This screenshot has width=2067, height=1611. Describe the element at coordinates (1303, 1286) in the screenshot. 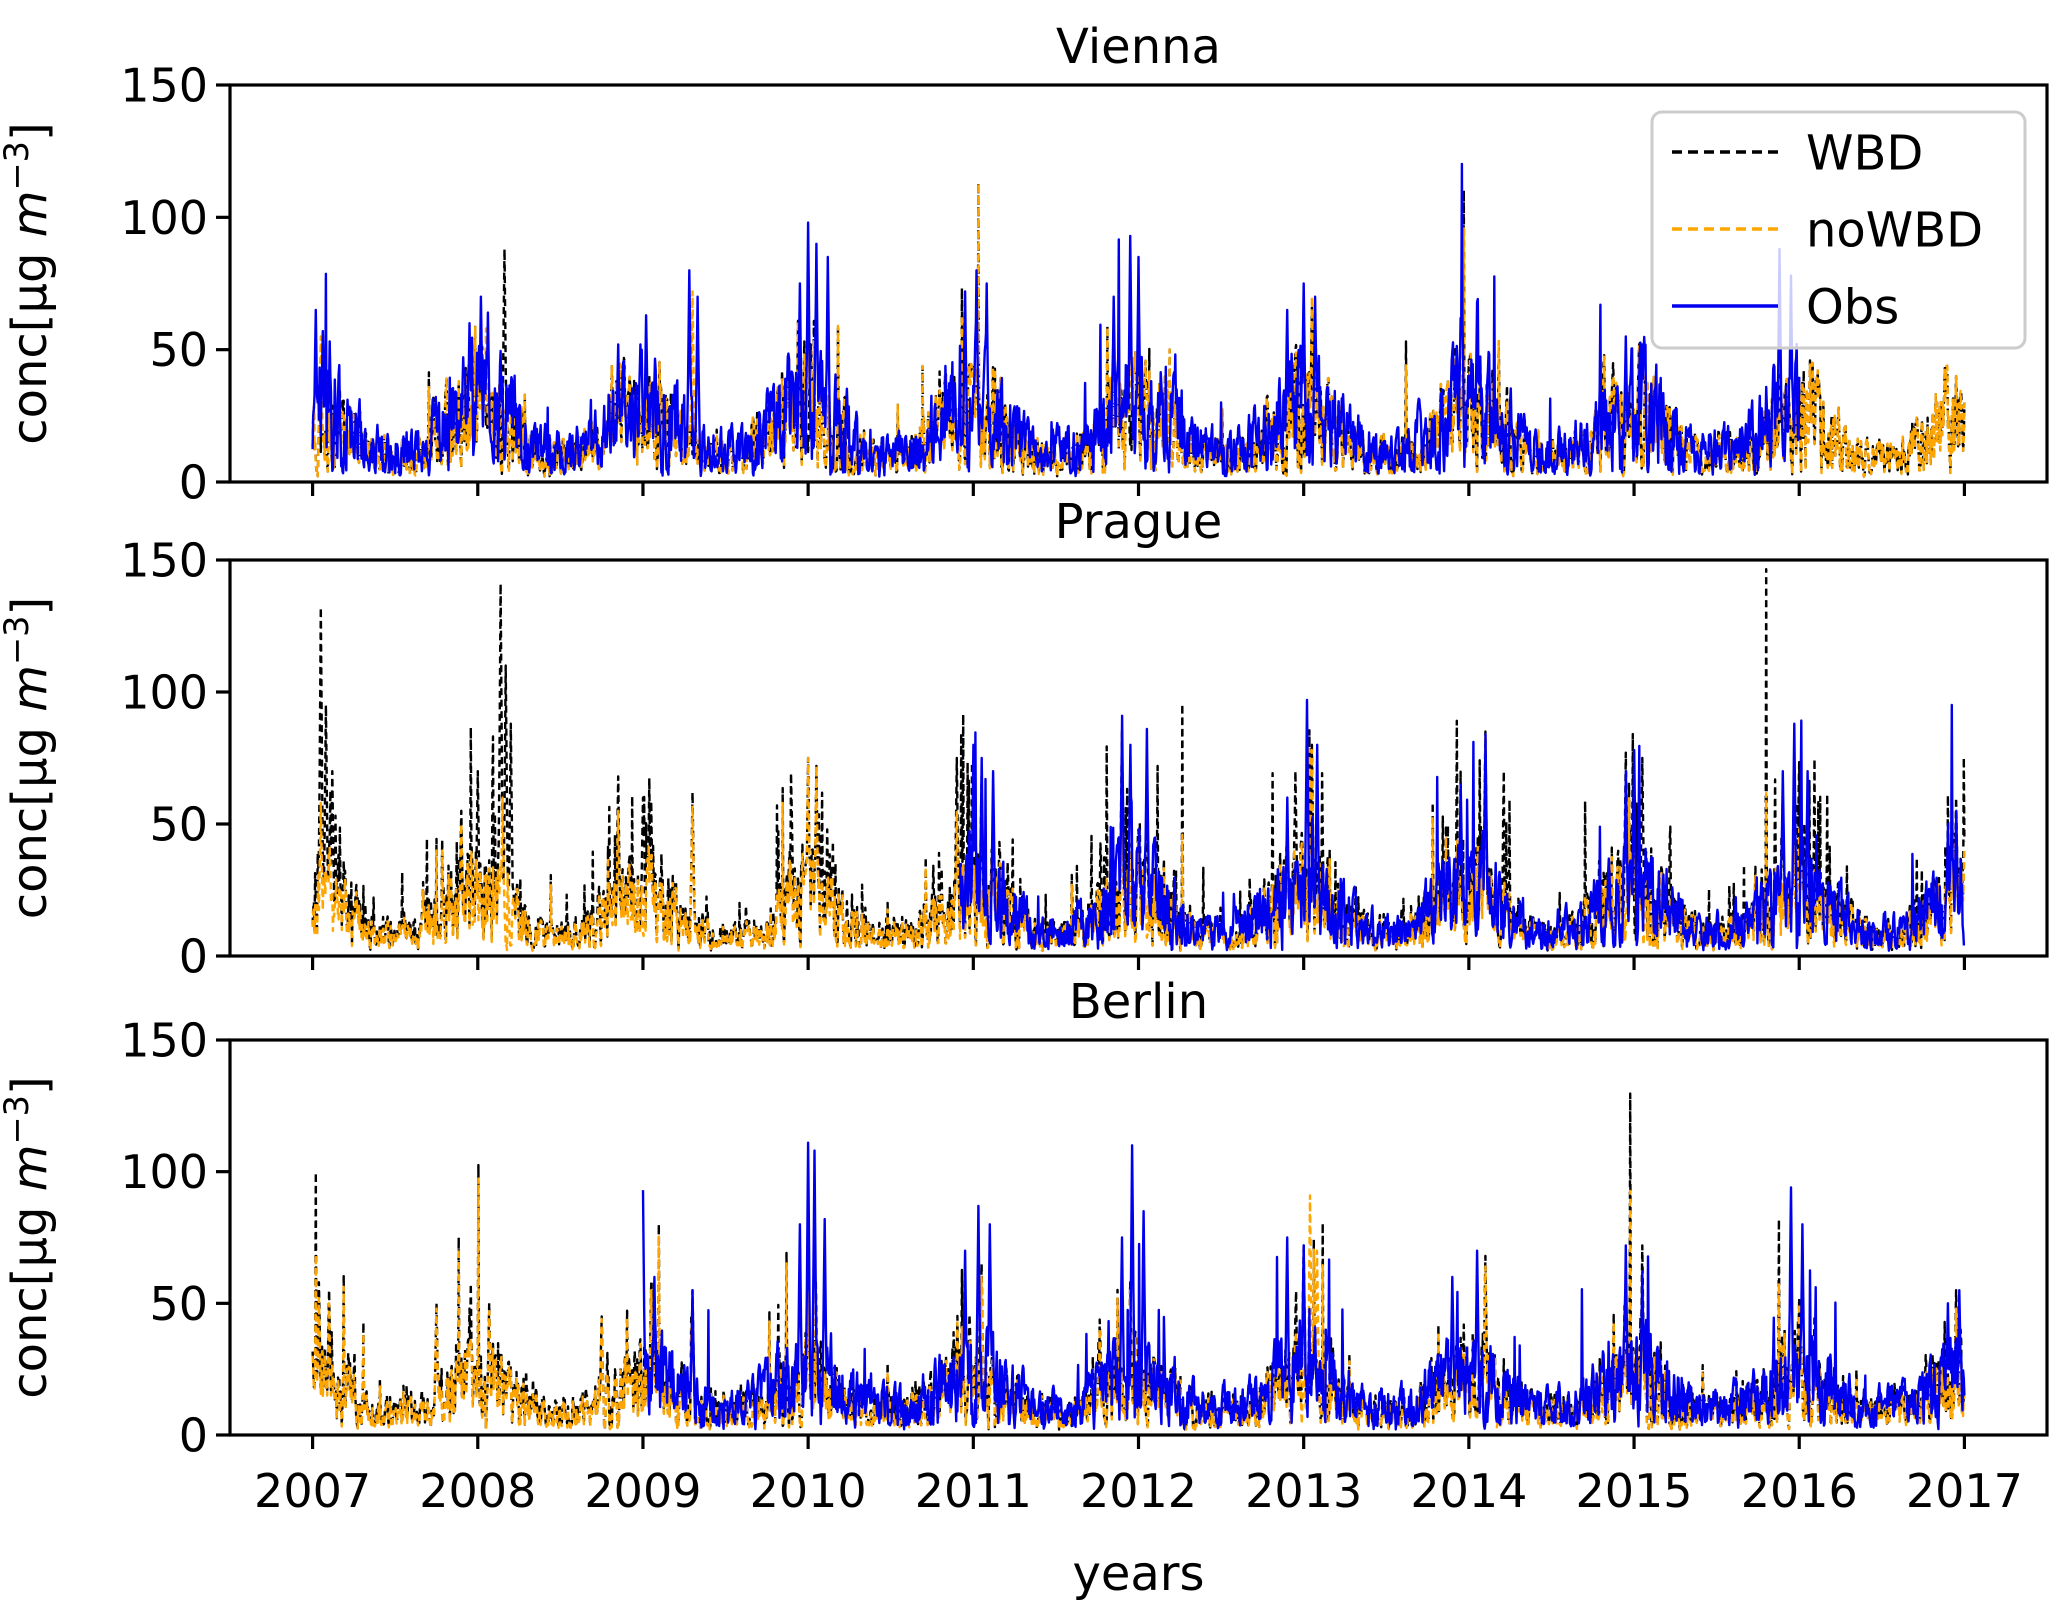

I see `series-obs-berlin` at that location.